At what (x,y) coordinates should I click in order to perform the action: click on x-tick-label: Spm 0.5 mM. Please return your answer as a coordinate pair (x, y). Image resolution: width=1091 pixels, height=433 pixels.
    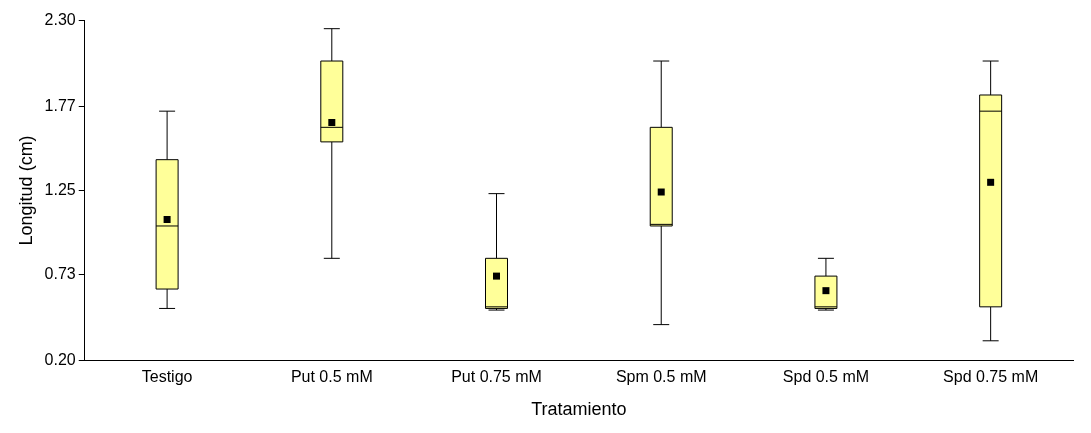
    Looking at the image, I should click on (661, 377).